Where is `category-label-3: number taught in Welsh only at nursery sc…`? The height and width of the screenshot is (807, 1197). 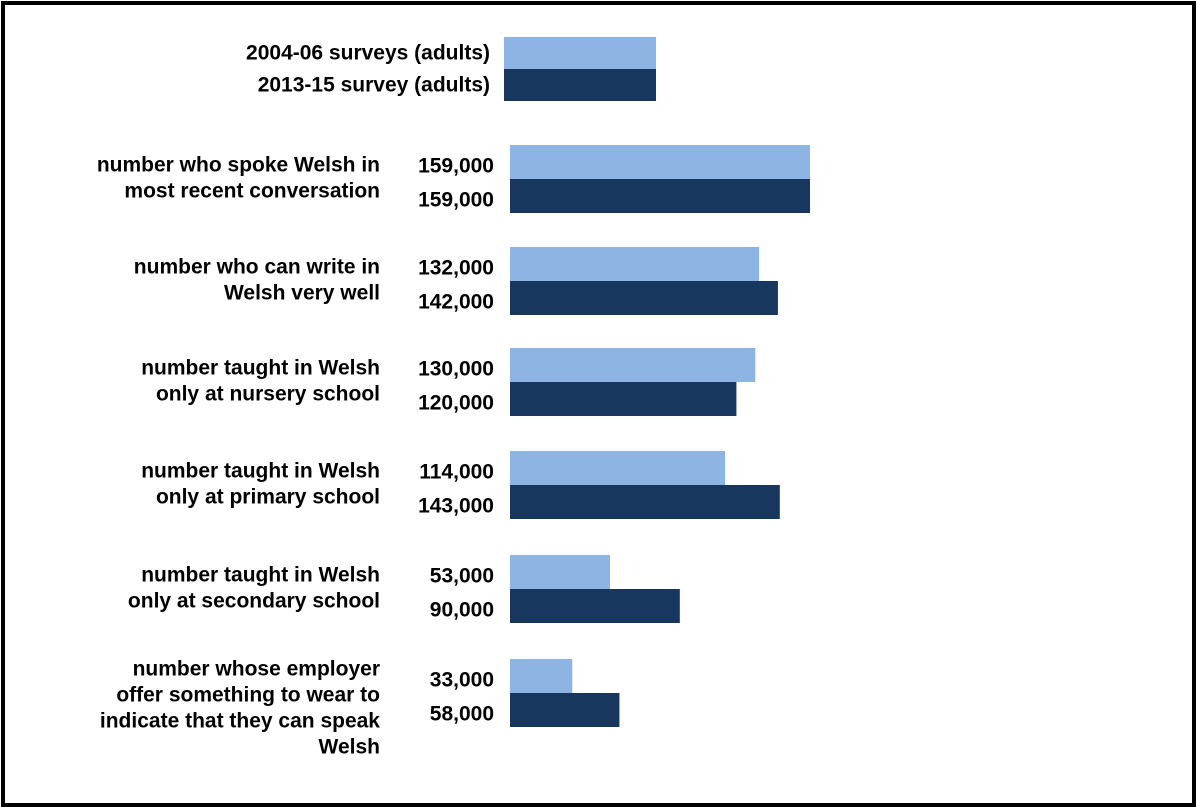
category-label-3: number taught in Welsh only at nursery sc… is located at coordinates (260, 381).